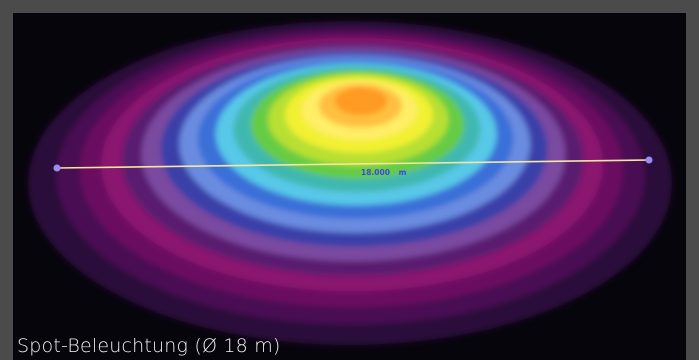 This screenshot has width=699, height=360. I want to click on measurement-unit: m, so click(403, 172).